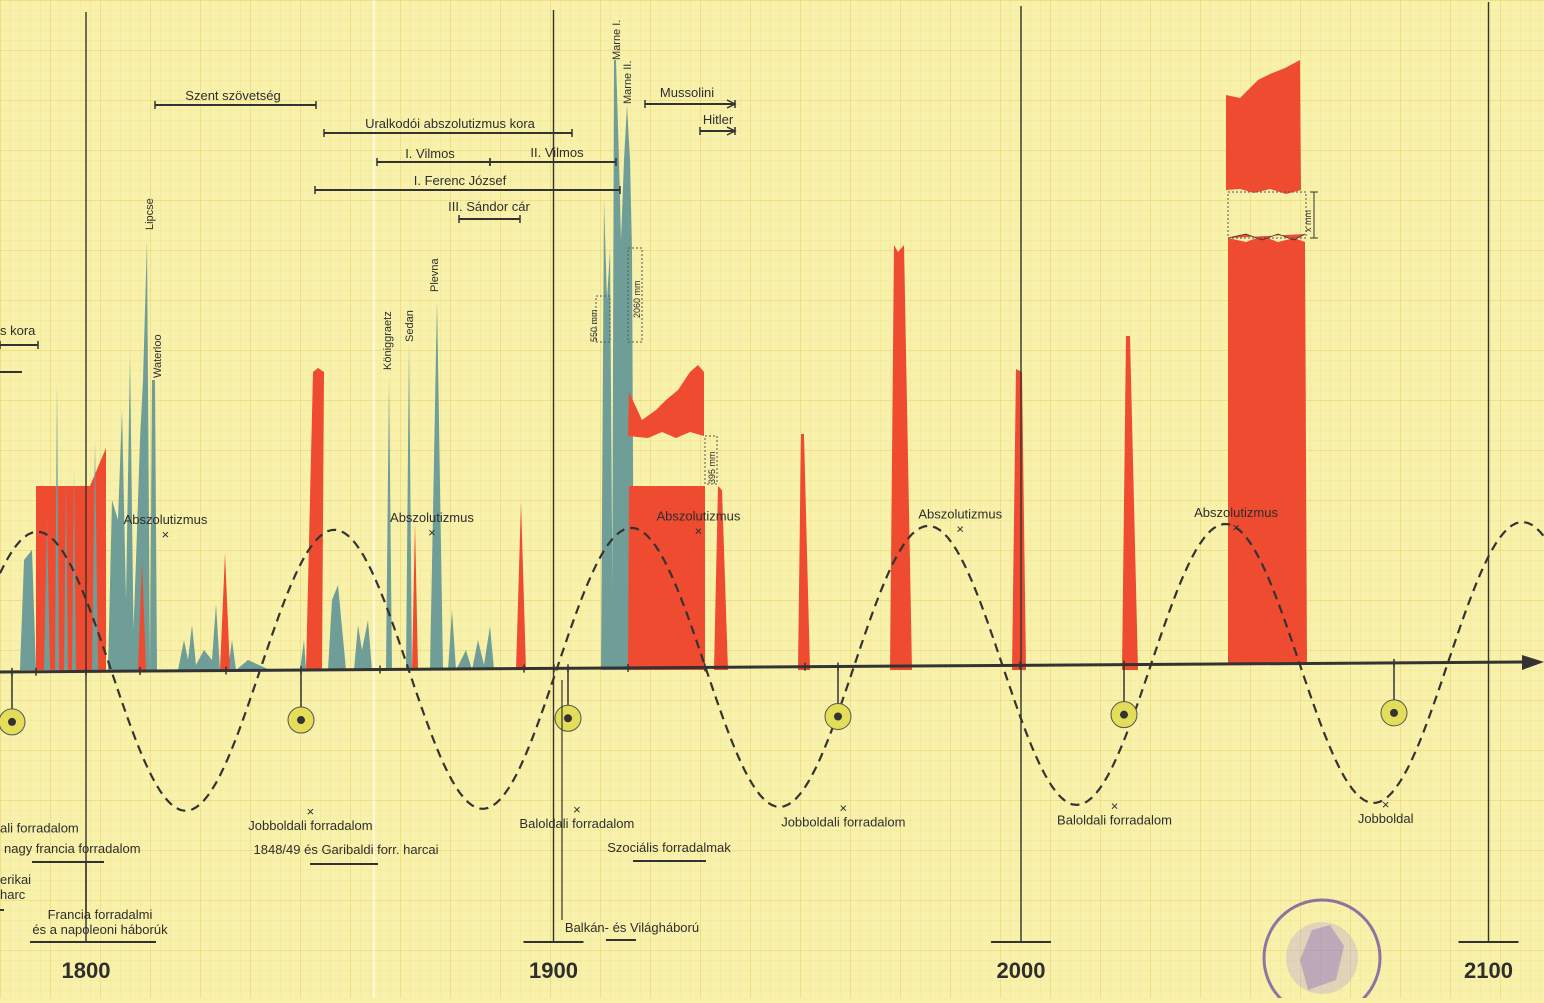  Describe the element at coordinates (712, 467) in the screenshot. I see `scale-label: 395 mm` at that location.